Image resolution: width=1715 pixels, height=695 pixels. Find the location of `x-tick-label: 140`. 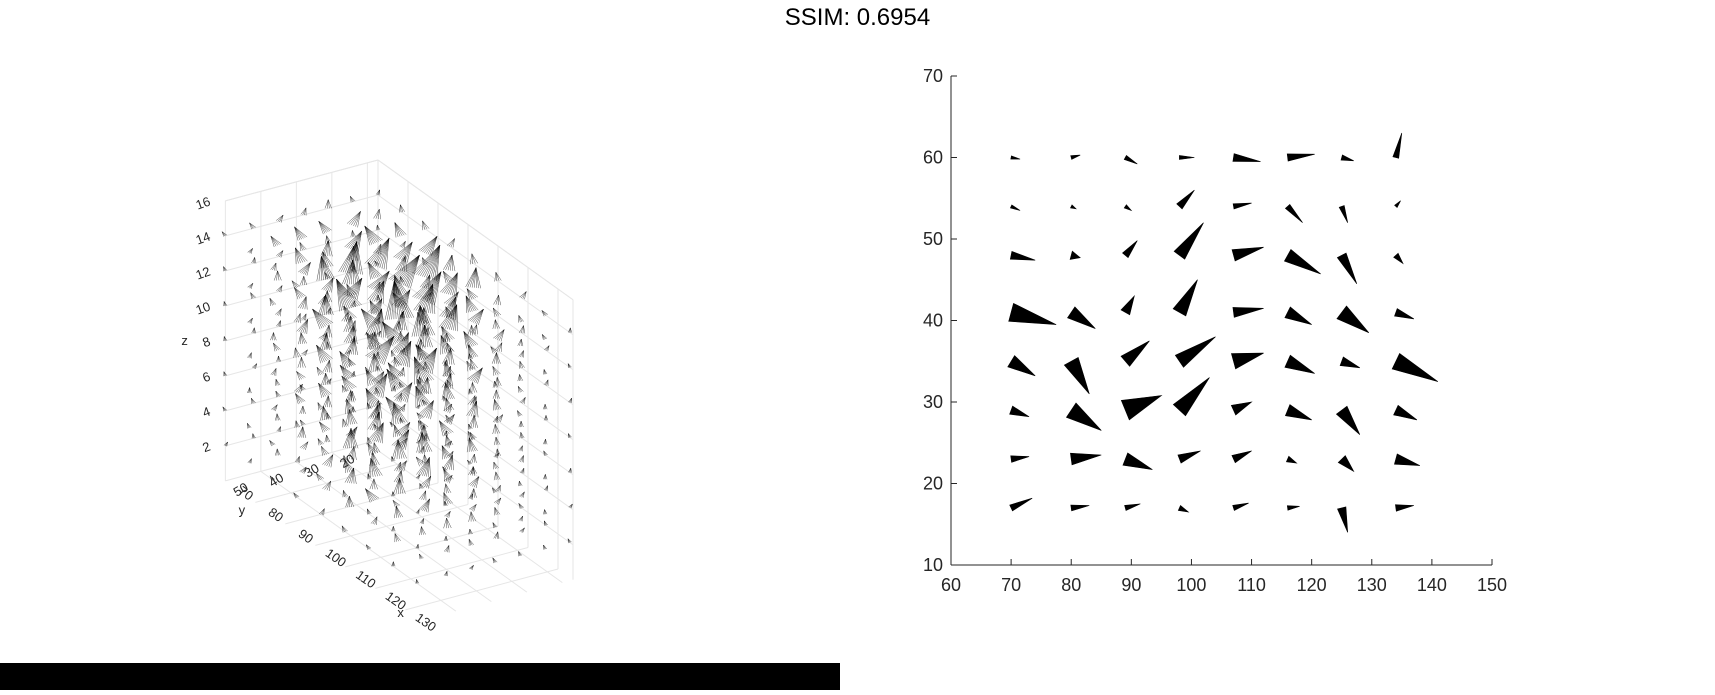

x-tick-label: 140 is located at coordinates (1432, 585).